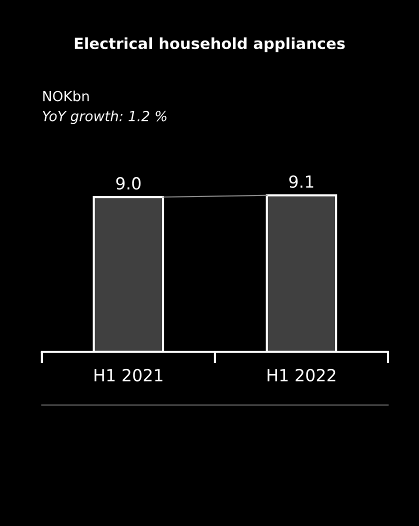  What do you see at coordinates (128, 375) in the screenshot?
I see `x-tick-label: H1 2021` at bounding box center [128, 375].